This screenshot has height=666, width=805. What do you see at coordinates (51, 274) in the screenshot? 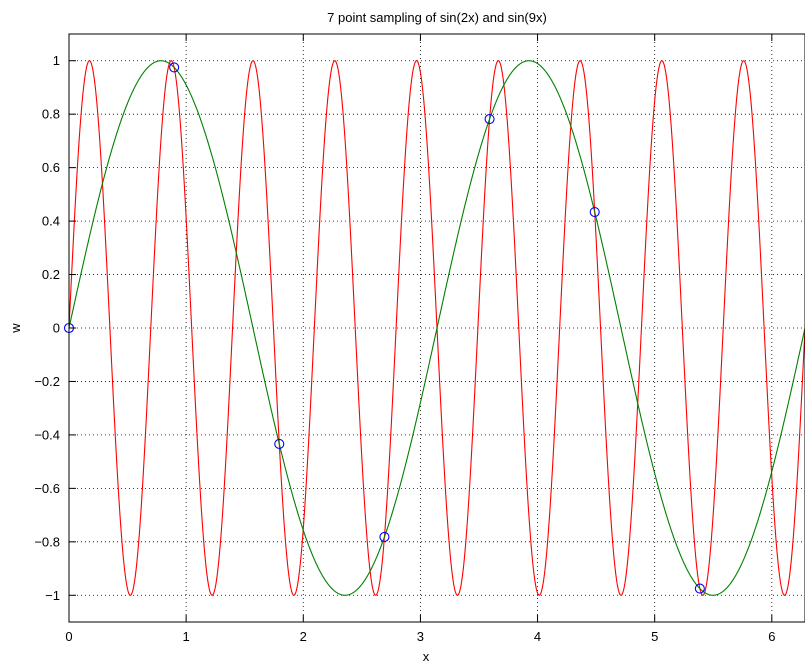
I see `y-tick-label: 0.2` at bounding box center [51, 274].